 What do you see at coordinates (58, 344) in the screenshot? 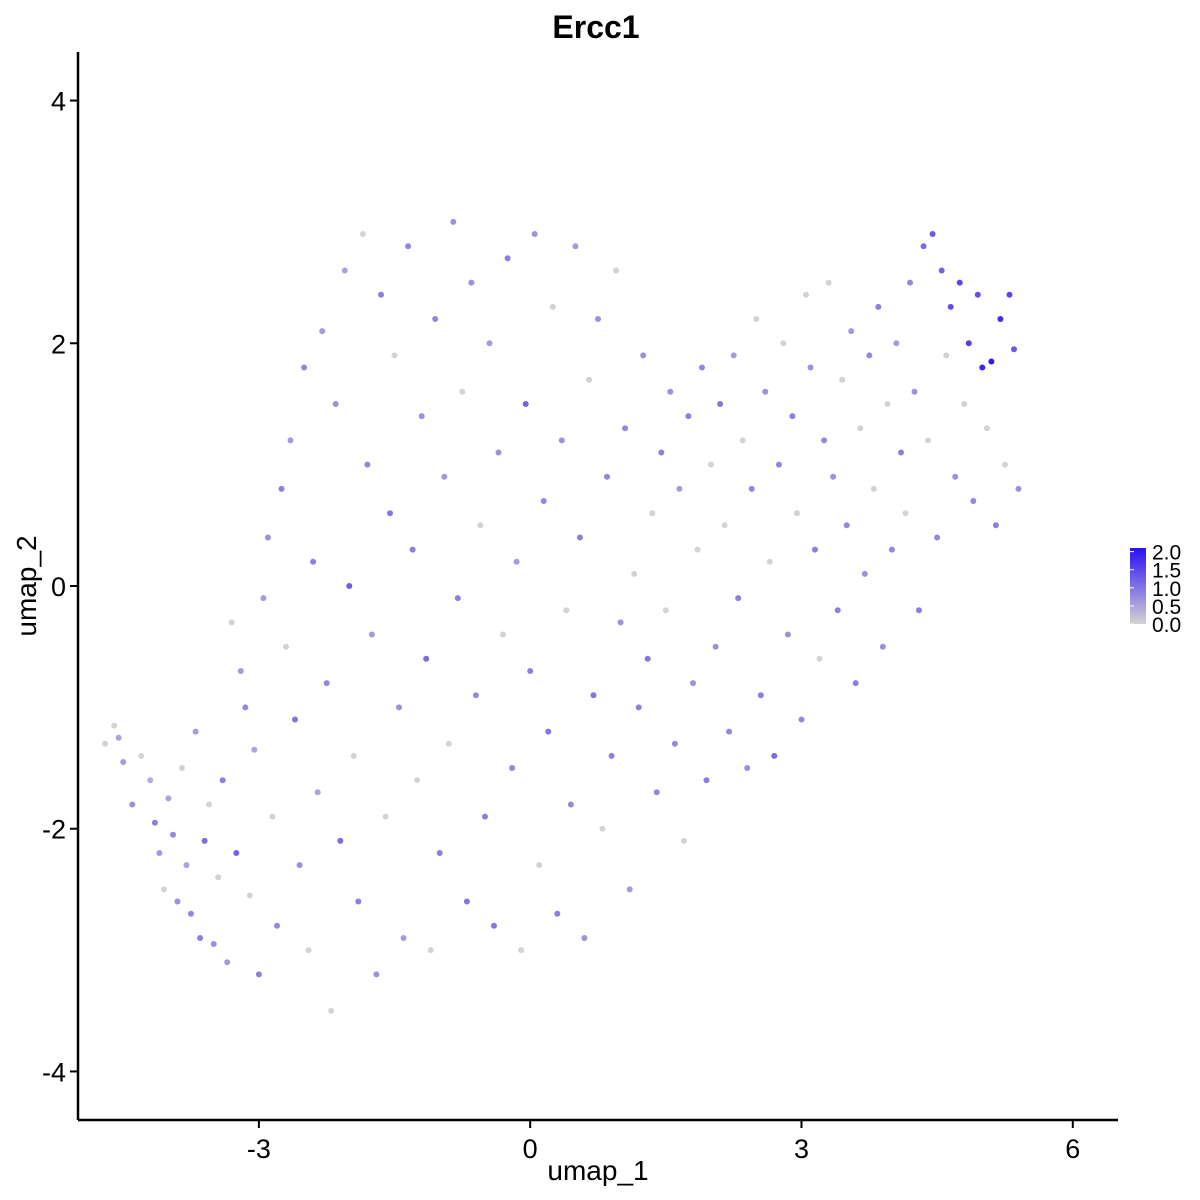
I see `y-tick-label: 2` at bounding box center [58, 344].